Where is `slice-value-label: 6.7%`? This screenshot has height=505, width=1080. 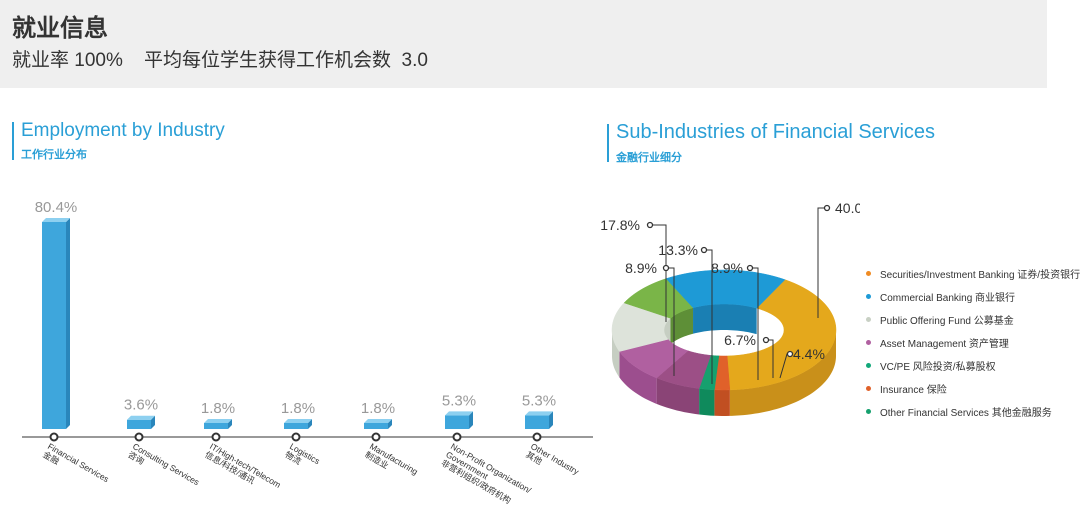
slice-value-label: 6.7% is located at coordinates (740, 340).